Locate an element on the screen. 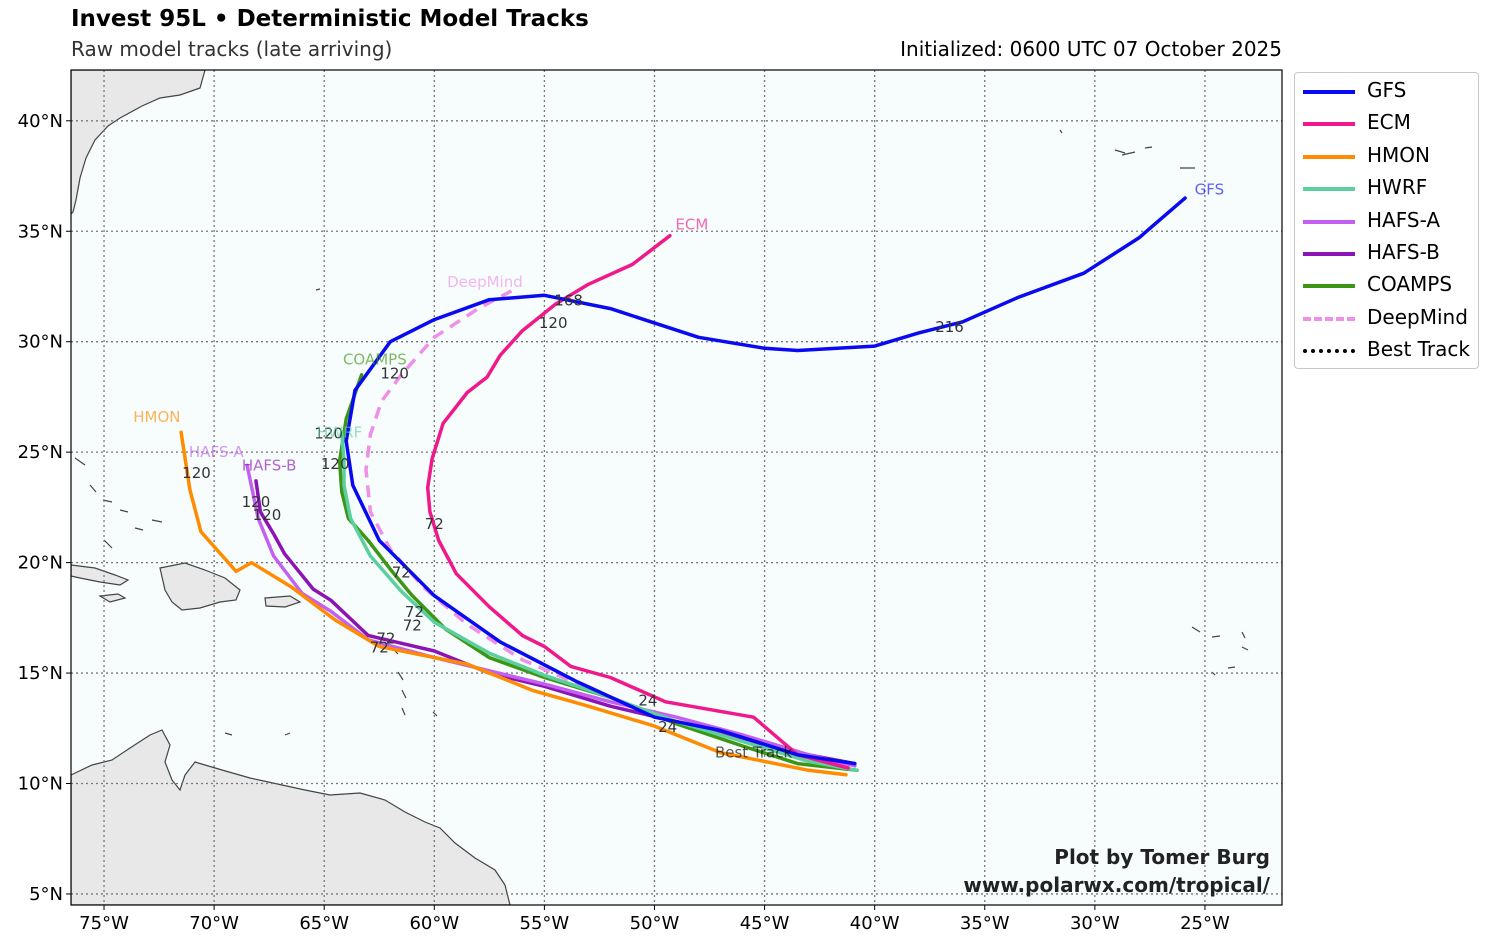 The height and width of the screenshot is (945, 1492). legend-item: GFS is located at coordinates (1387, 91).